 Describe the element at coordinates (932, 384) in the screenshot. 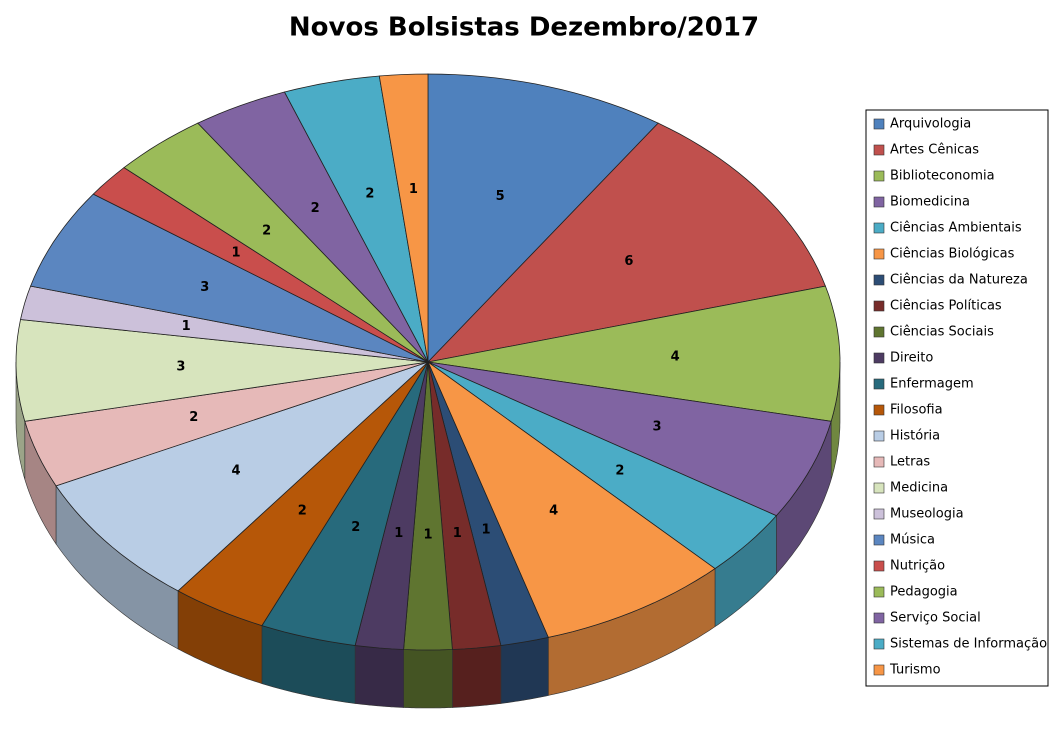

I see `legend-label: Enfermagem` at that location.